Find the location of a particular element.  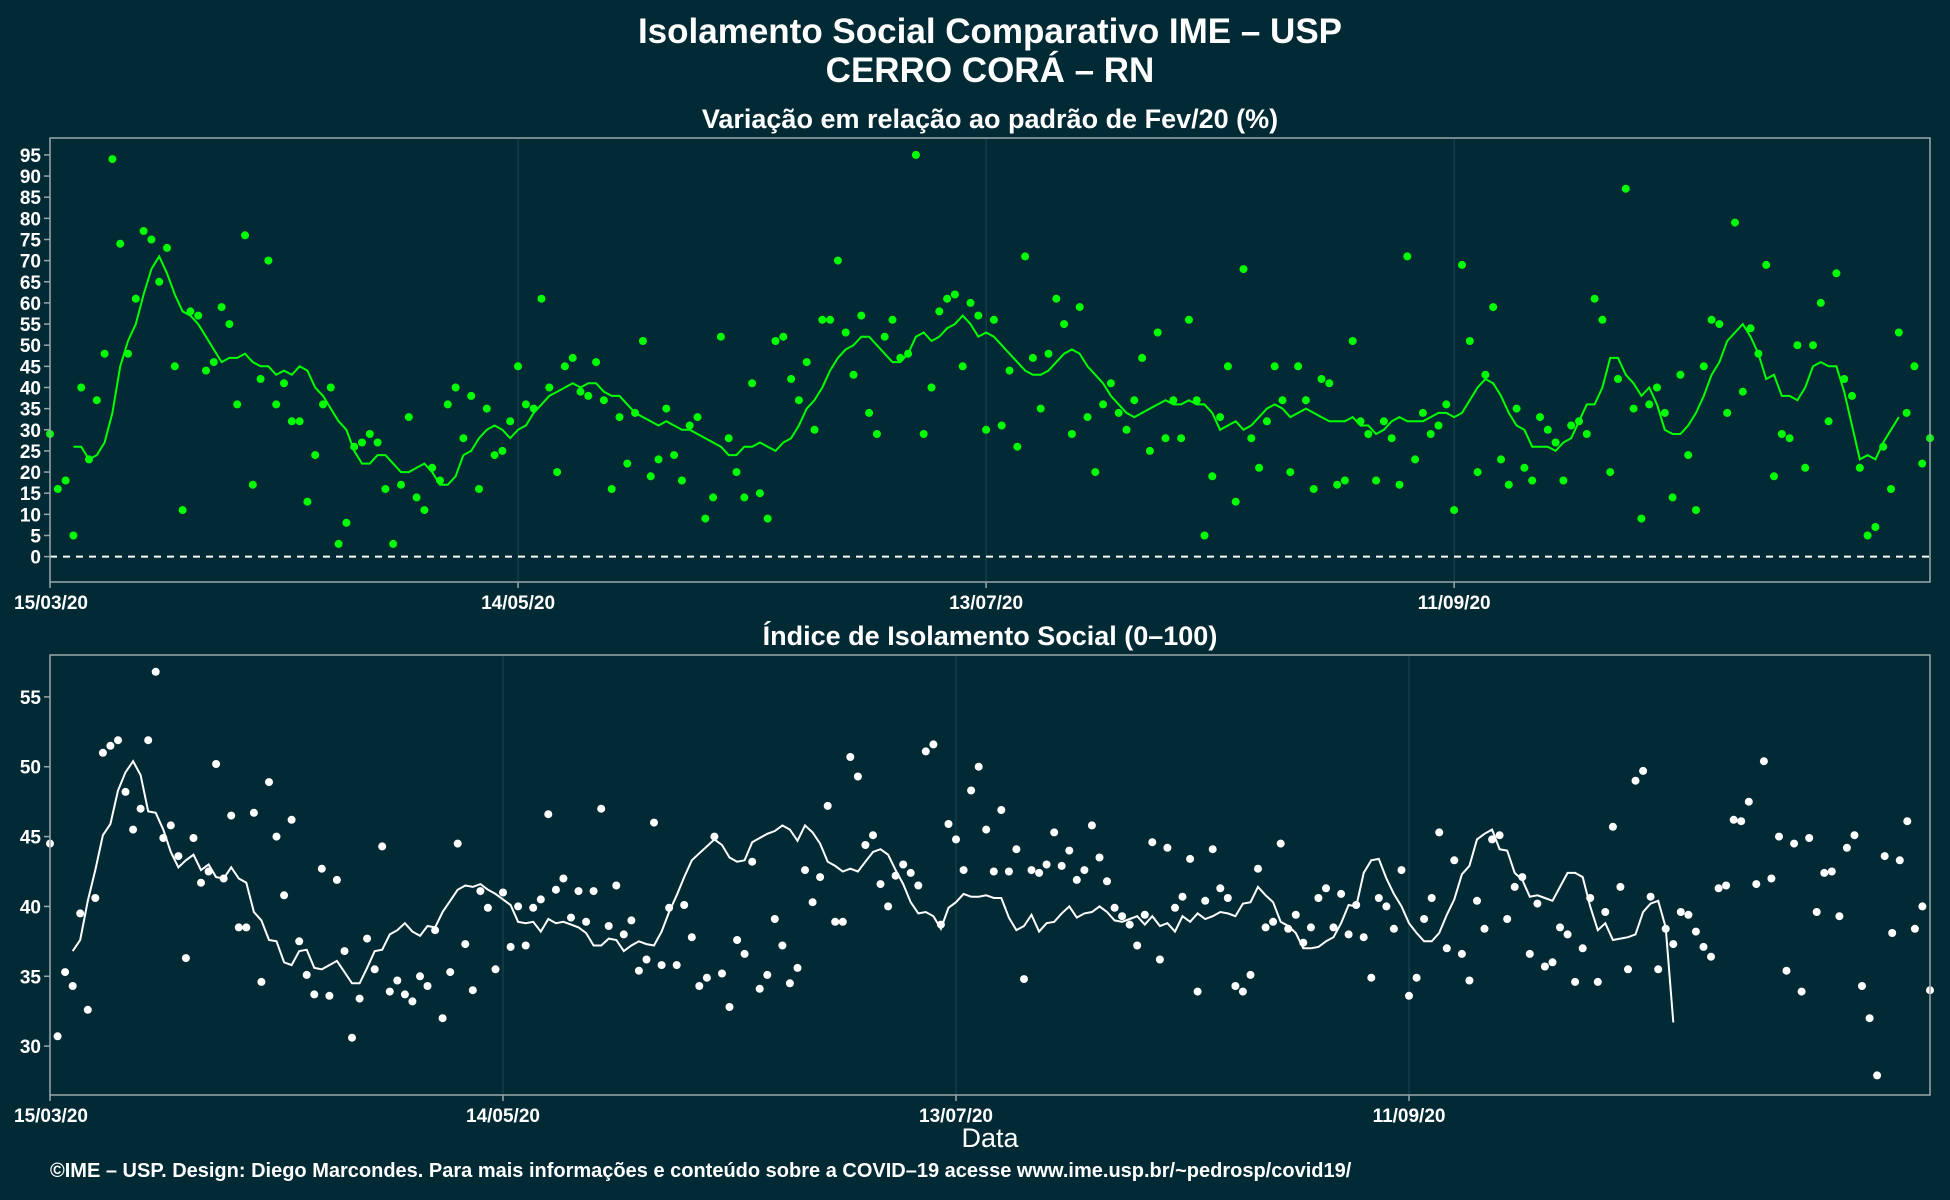

top-y-tick-label: 10 is located at coordinates (30, 515).